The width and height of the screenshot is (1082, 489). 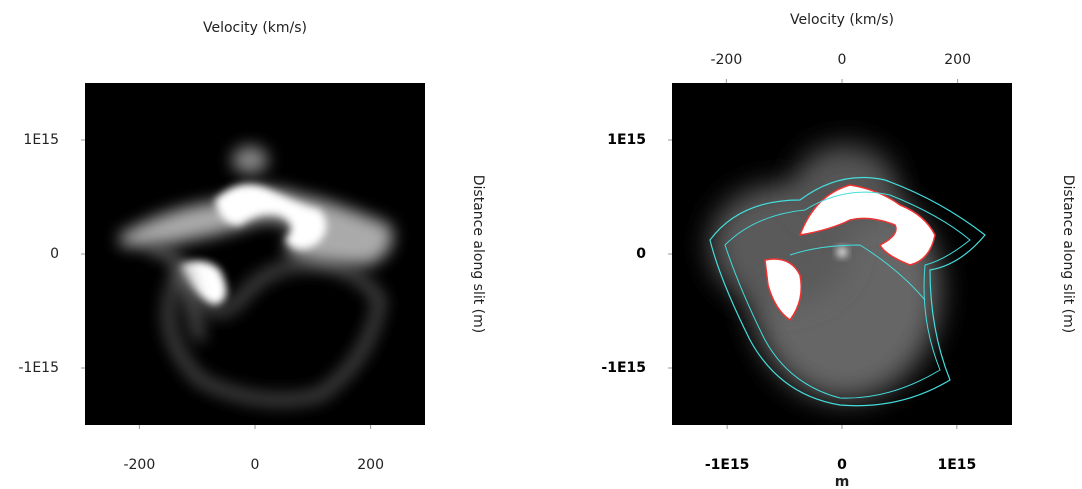 I want to click on x-tick-label: 1E15, so click(x=956, y=465).